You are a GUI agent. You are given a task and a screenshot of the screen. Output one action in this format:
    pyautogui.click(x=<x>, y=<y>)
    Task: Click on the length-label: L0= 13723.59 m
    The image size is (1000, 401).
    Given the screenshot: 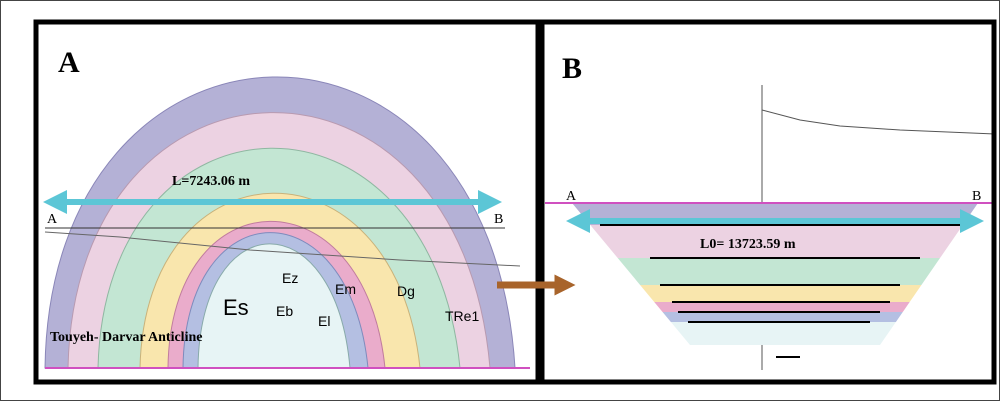 What is the action you would take?
    pyautogui.click(x=748, y=244)
    